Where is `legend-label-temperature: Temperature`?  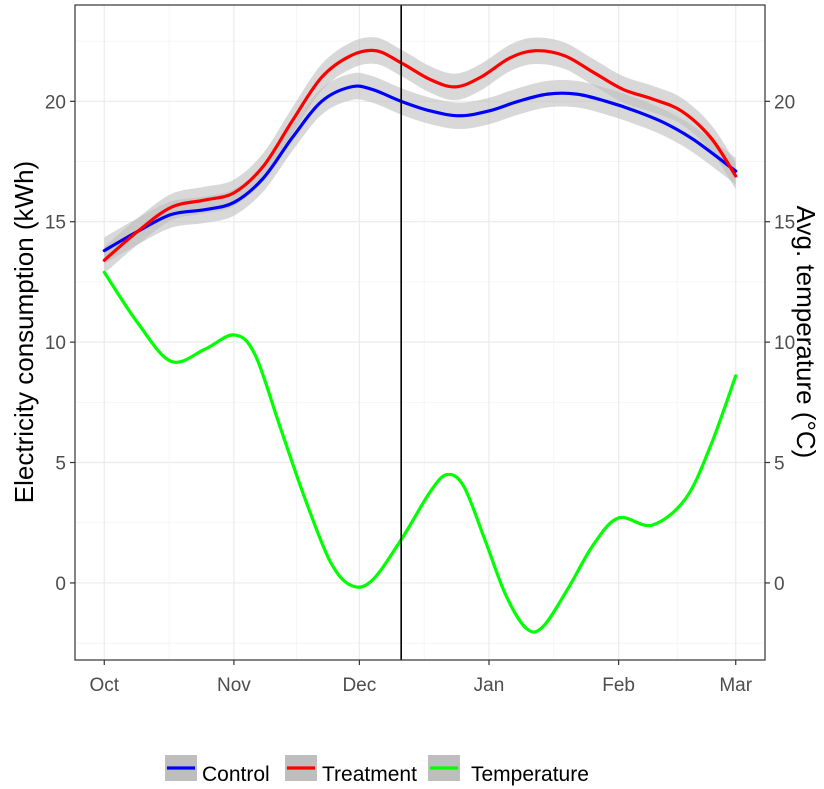 legend-label-temperature: Temperature is located at coordinates (530, 774).